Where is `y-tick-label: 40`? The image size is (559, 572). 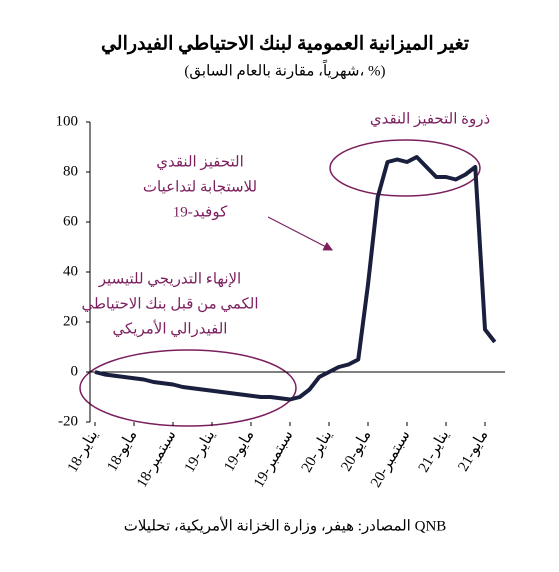
y-tick-label: 40 is located at coordinates (70, 271).